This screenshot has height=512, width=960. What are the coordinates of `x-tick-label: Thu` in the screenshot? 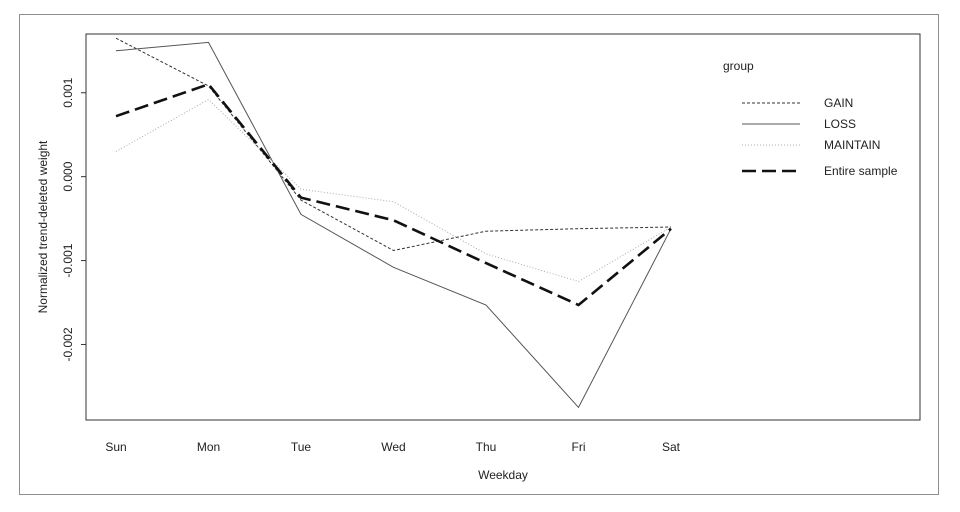 It's located at (486, 447).